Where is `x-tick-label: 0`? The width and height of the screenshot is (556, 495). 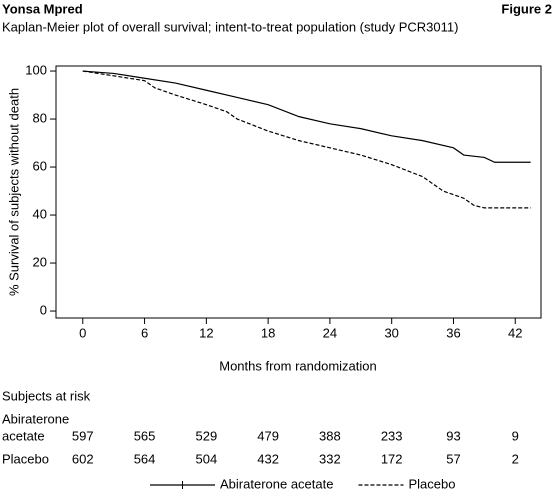 x-tick-label: 0 is located at coordinates (82, 332).